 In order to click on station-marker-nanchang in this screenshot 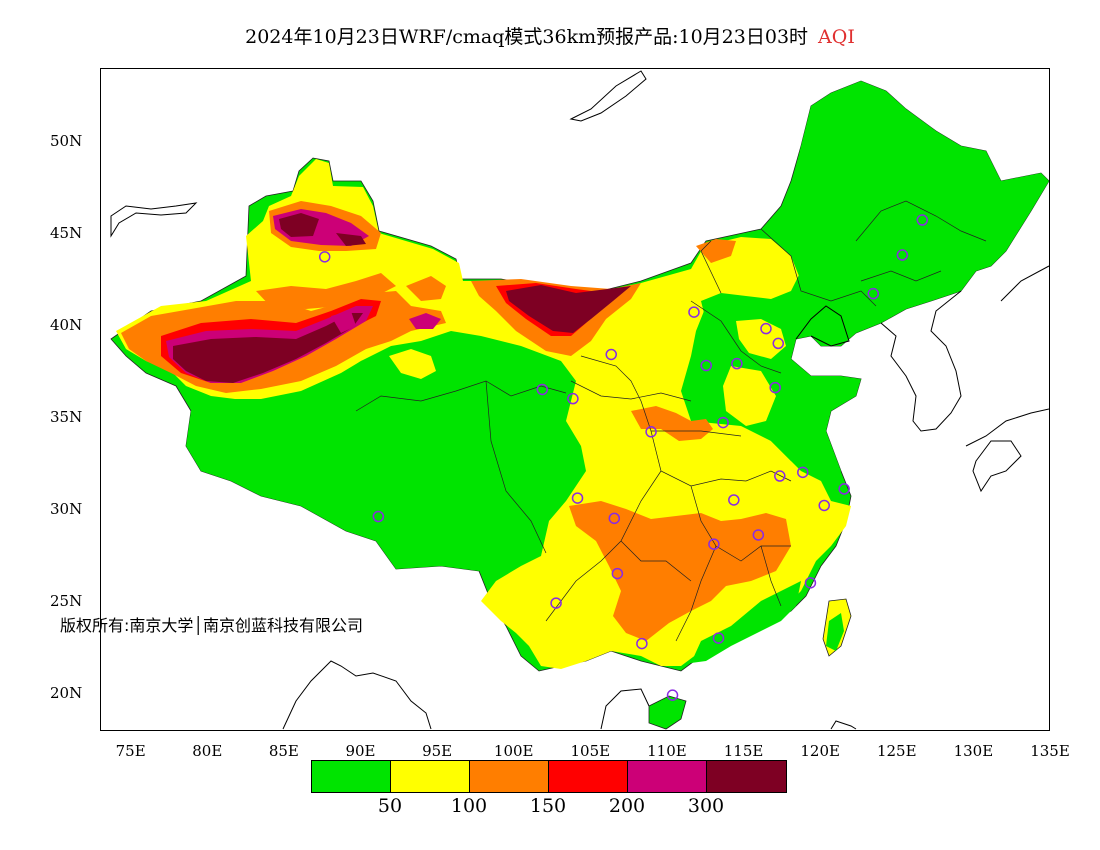, I will do `click(758, 535)`.